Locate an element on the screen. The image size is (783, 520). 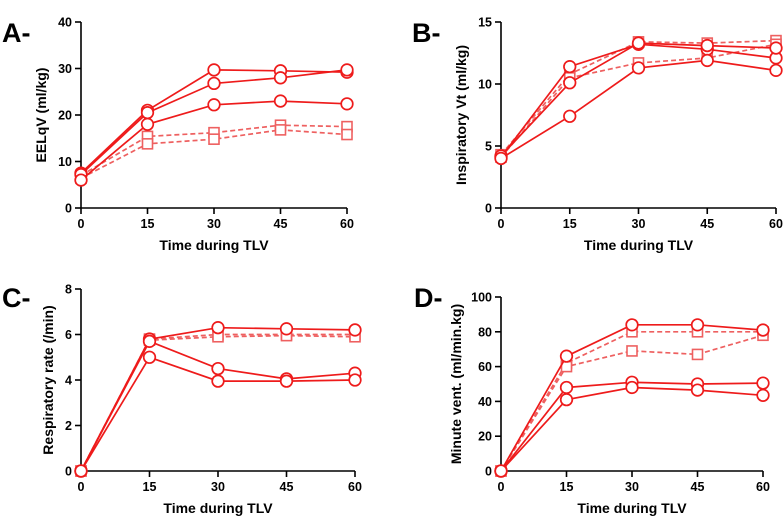
y-tick-label: 5 is located at coordinates (488, 147).